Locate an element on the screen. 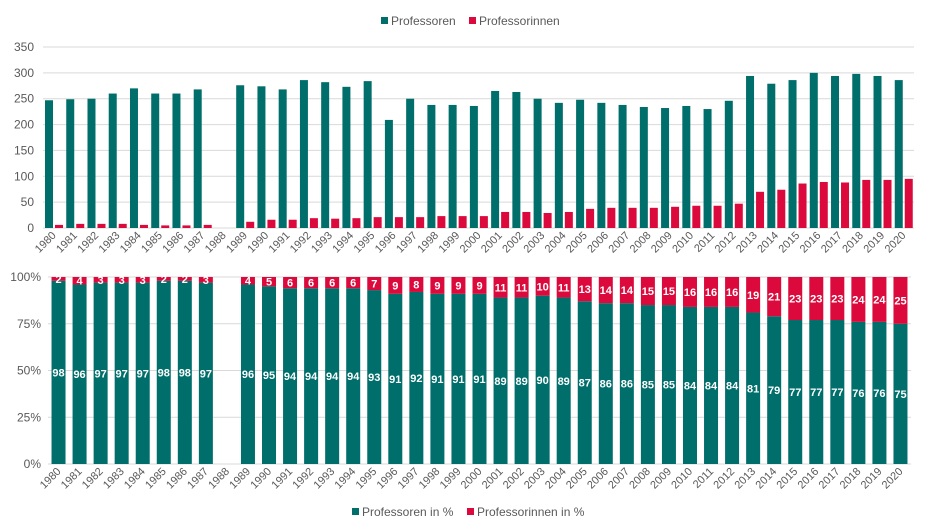 The width and height of the screenshot is (926, 529). legend-swatch-professorinnen-pct is located at coordinates (470, 511).